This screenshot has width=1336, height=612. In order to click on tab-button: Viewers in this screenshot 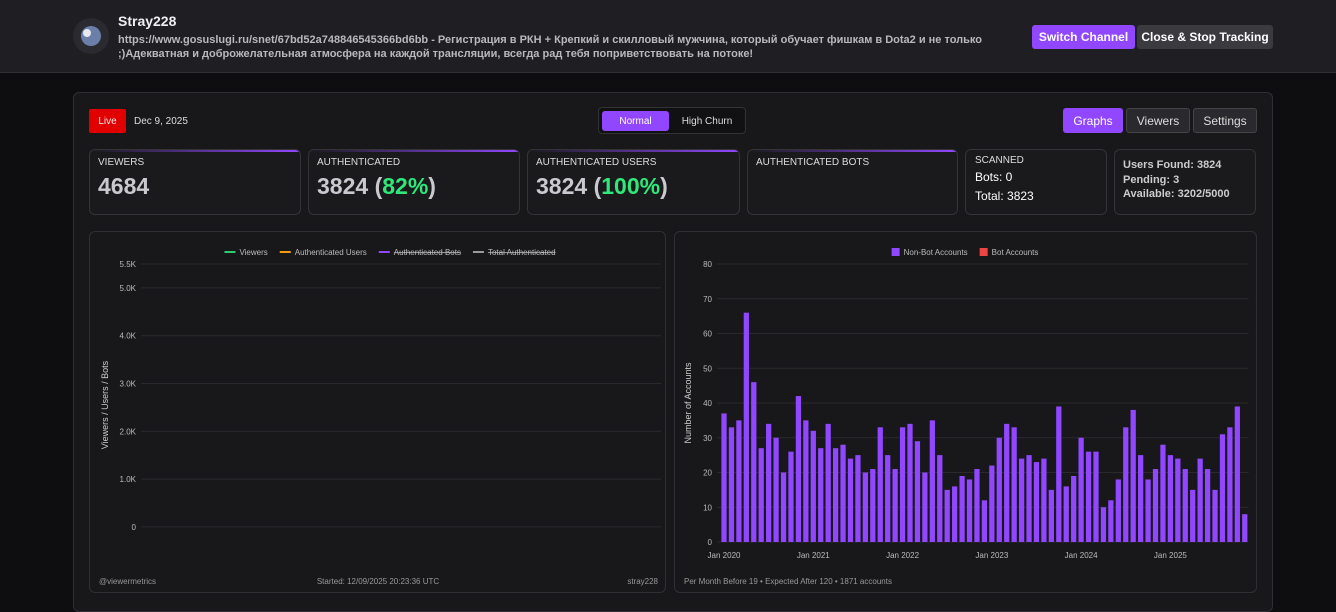, I will do `click(1158, 120)`.